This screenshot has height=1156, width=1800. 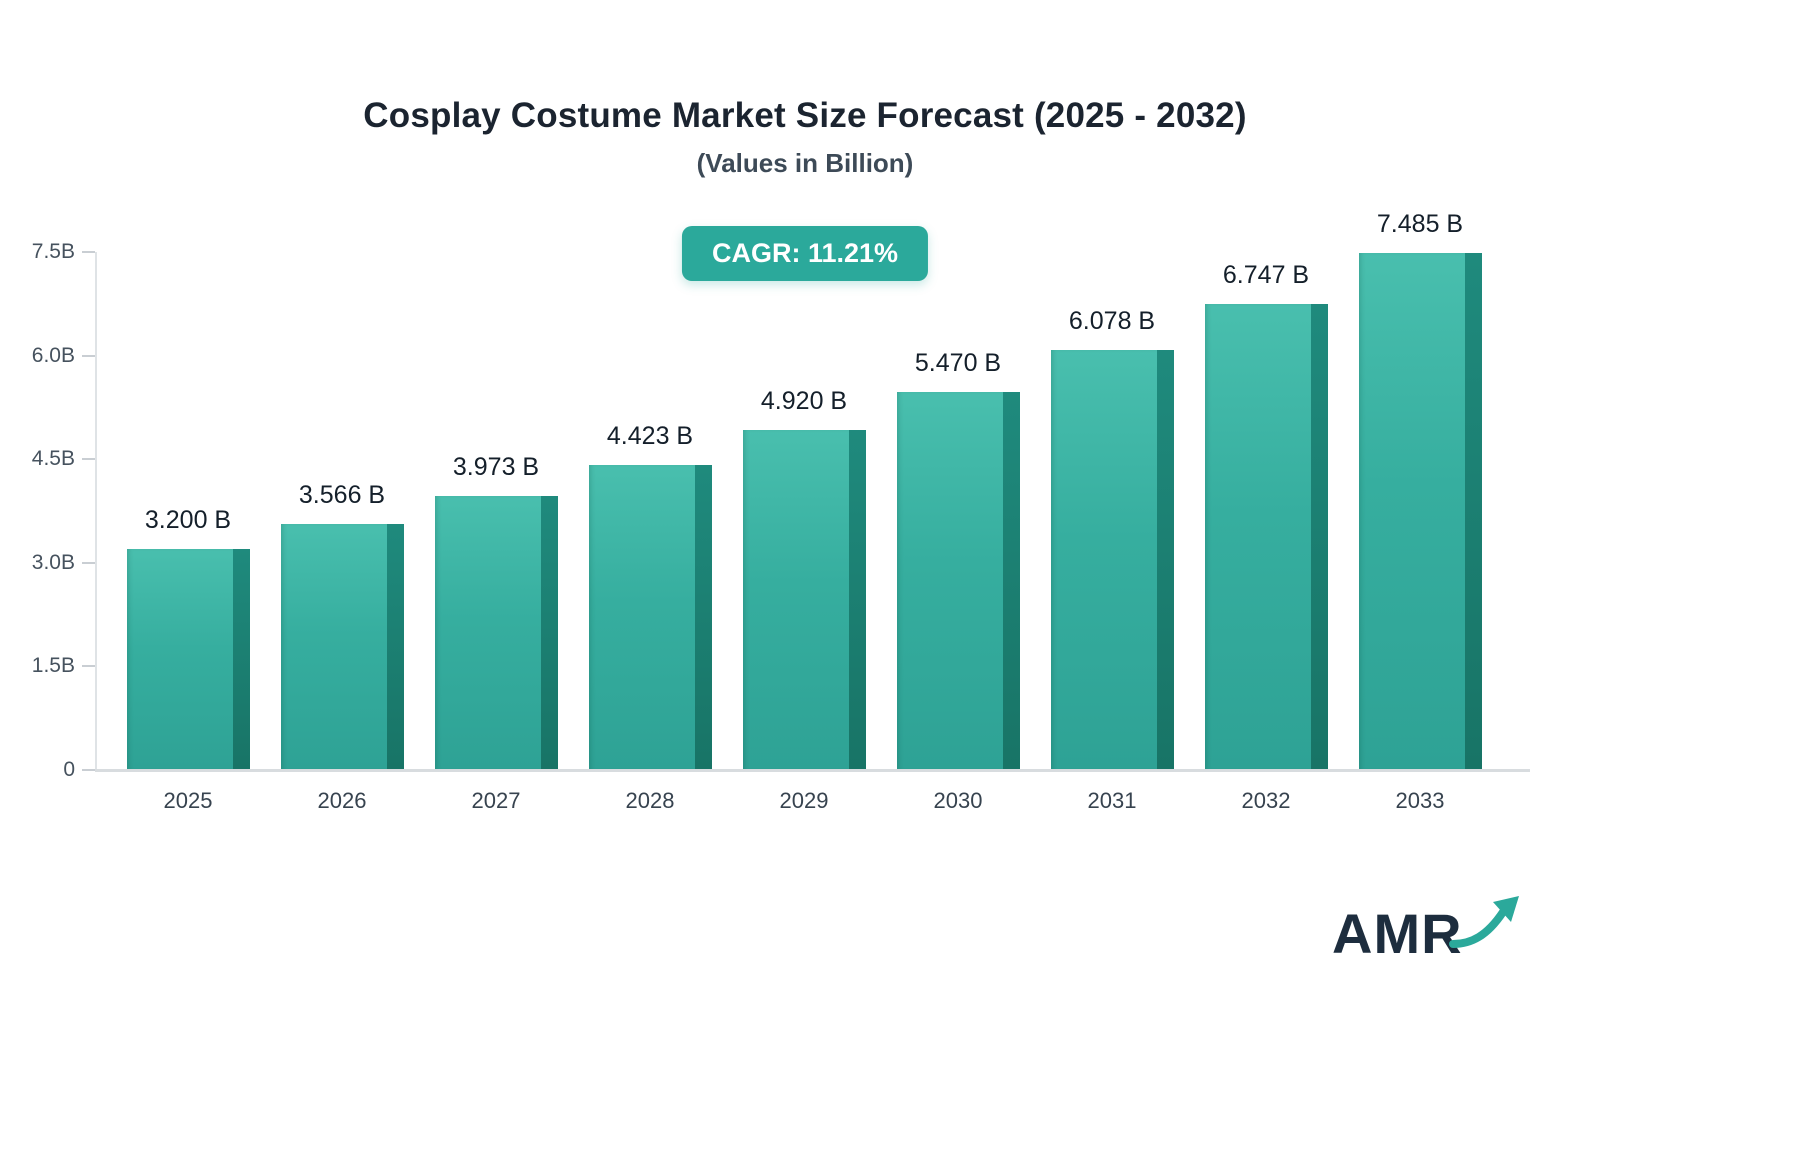 What do you see at coordinates (1266, 275) in the screenshot?
I see `bar-value-label: 6.747 B` at bounding box center [1266, 275].